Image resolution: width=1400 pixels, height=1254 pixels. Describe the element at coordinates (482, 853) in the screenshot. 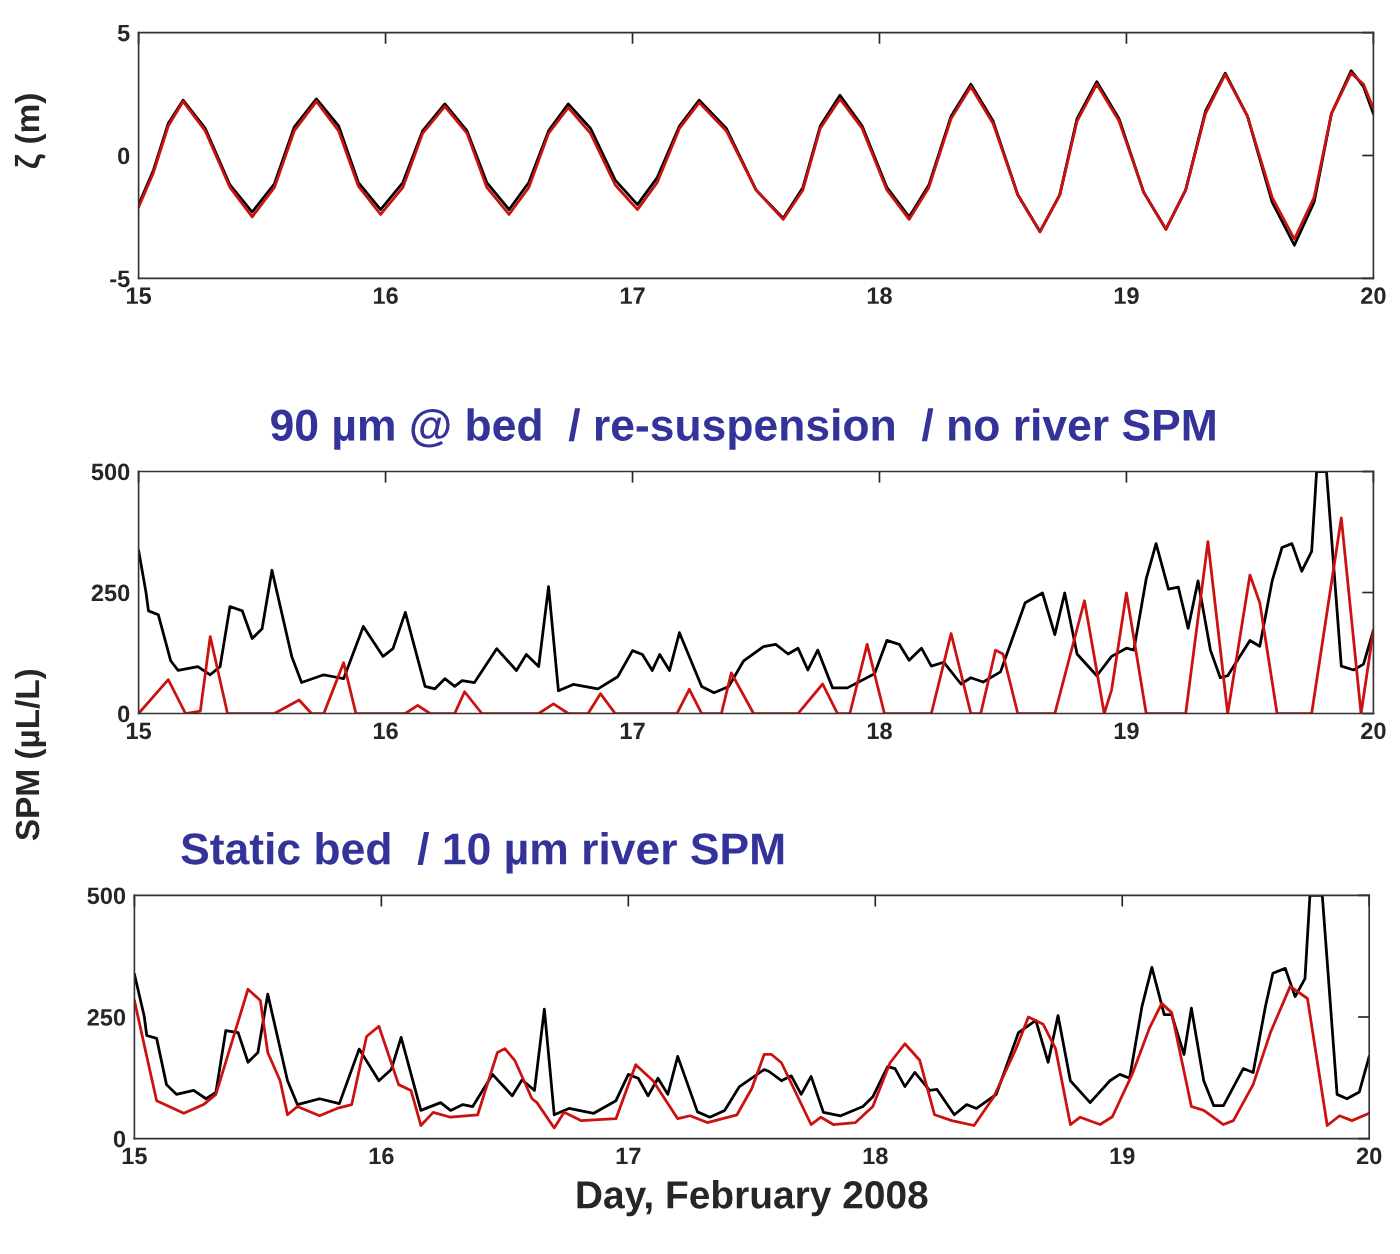

I see `chart-title: Static bed / 10 µm river SPM` at that location.